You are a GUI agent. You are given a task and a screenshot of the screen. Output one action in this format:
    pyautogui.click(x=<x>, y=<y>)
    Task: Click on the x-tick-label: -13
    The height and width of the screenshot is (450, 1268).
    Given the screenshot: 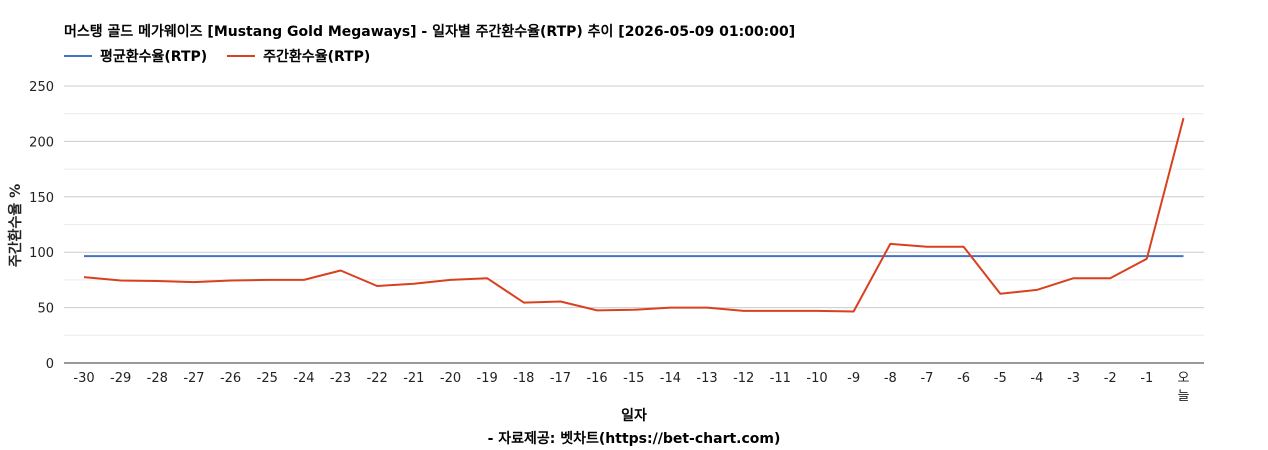 What is the action you would take?
    pyautogui.click(x=706, y=378)
    